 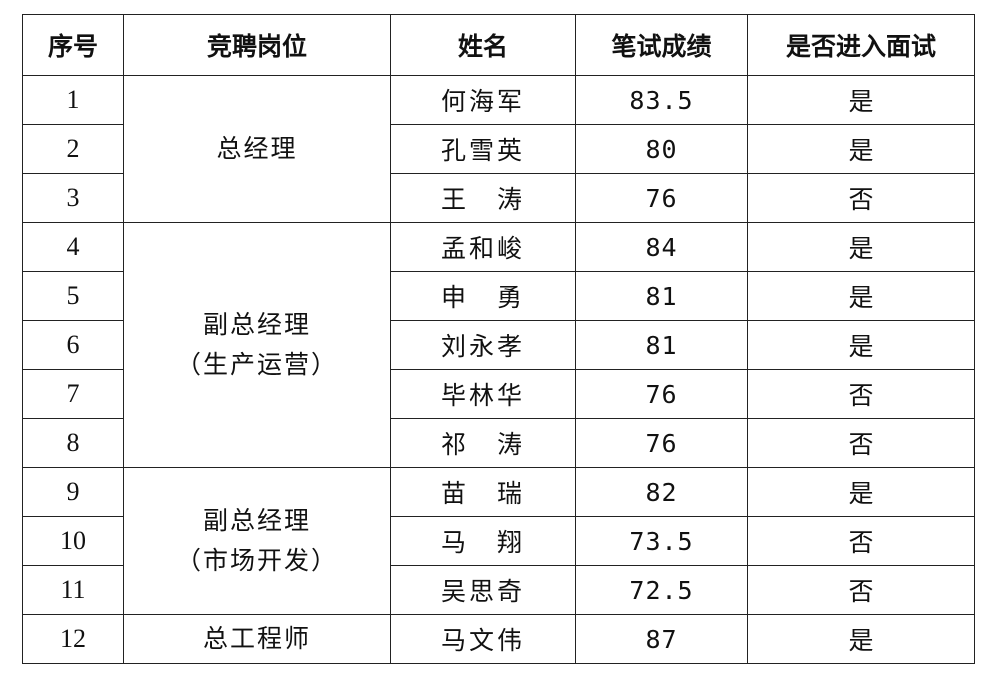 What do you see at coordinates (483, 296) in the screenshot?
I see `row-name: 申 勇` at bounding box center [483, 296].